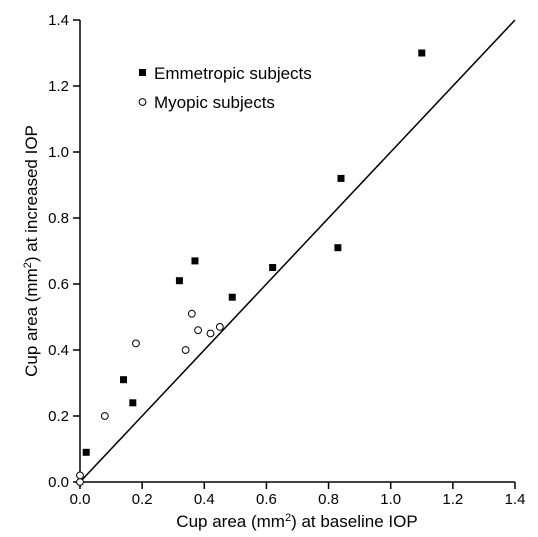  I want to click on x-tick-label: 0.6, so click(266, 499).